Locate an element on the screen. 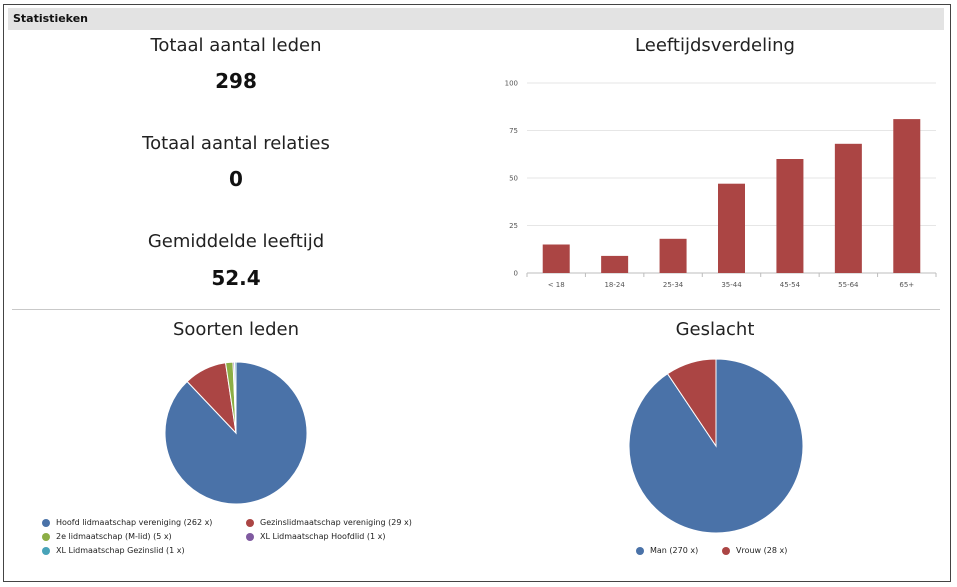 The width and height of the screenshot is (957, 587). panel-header: Statistieken is located at coordinates (476, 19).